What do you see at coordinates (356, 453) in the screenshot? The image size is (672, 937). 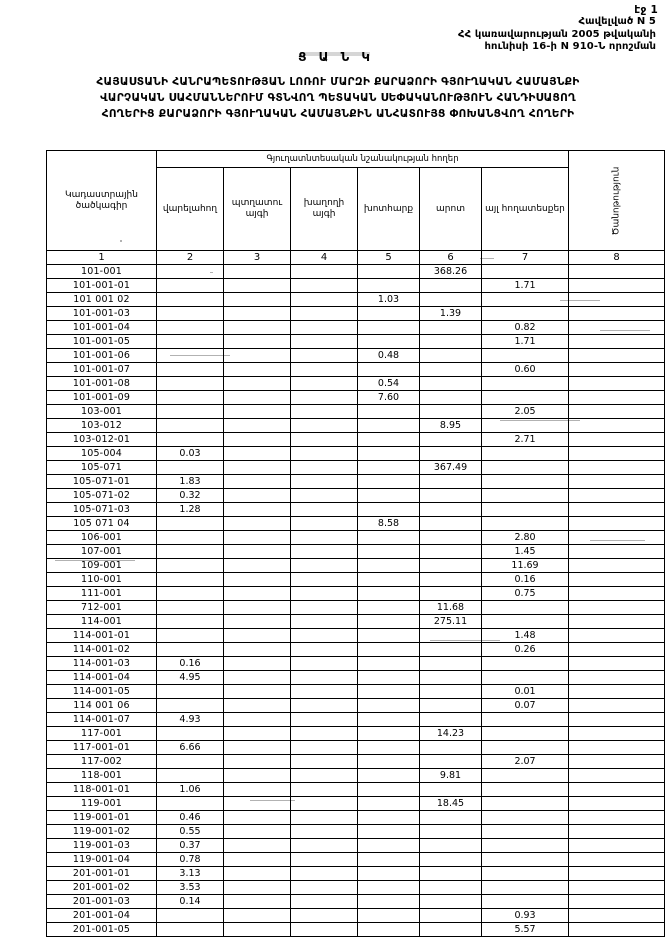 I see `table-row: 105-004 0.03` at bounding box center [356, 453].